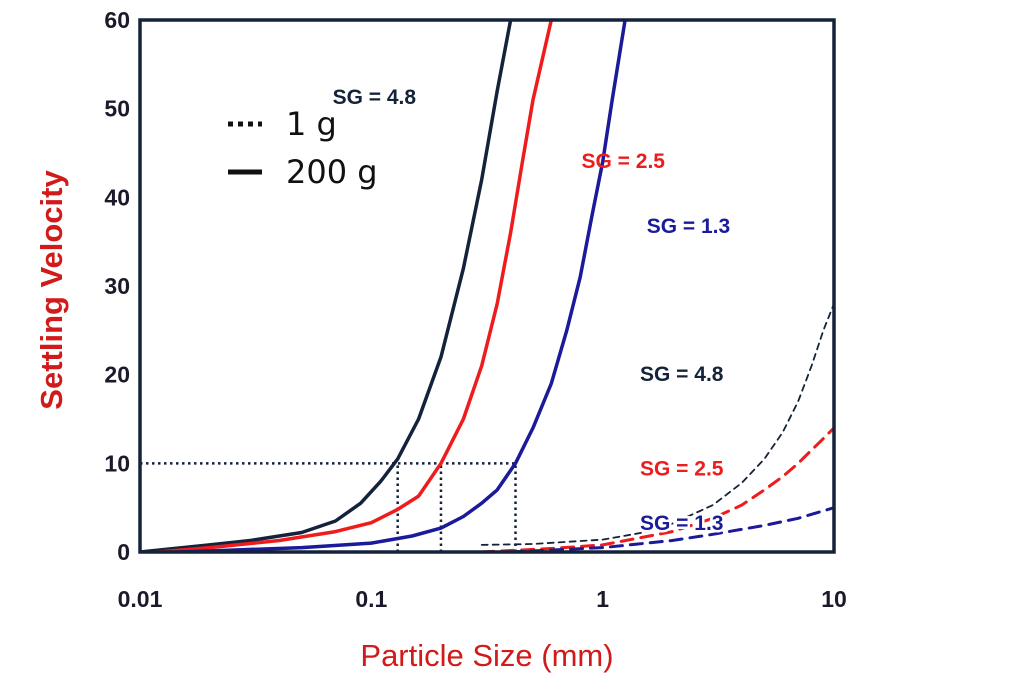  Describe the element at coordinates (332, 172) in the screenshot. I see `legend-label: 200 g` at that location.